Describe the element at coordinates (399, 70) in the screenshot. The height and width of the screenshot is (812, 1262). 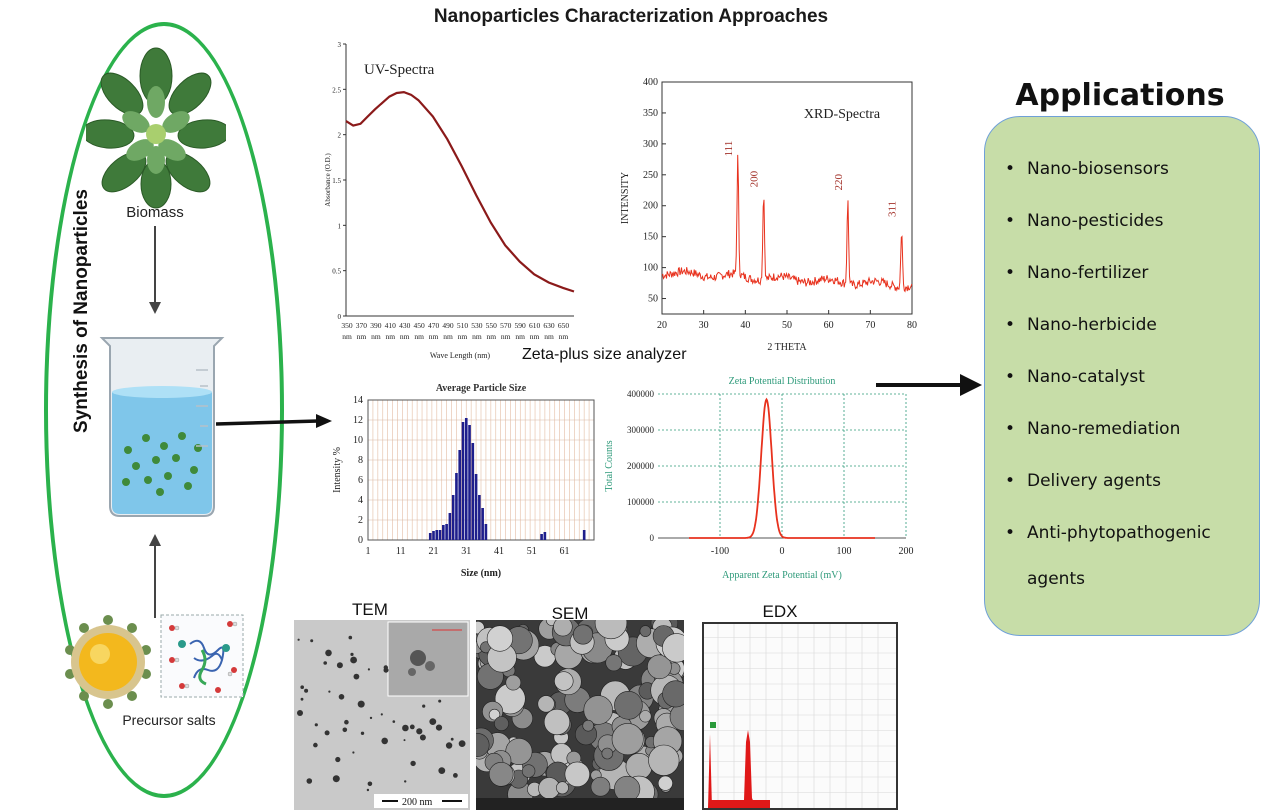
I see `uv-title: UV-Spectra` at that location.